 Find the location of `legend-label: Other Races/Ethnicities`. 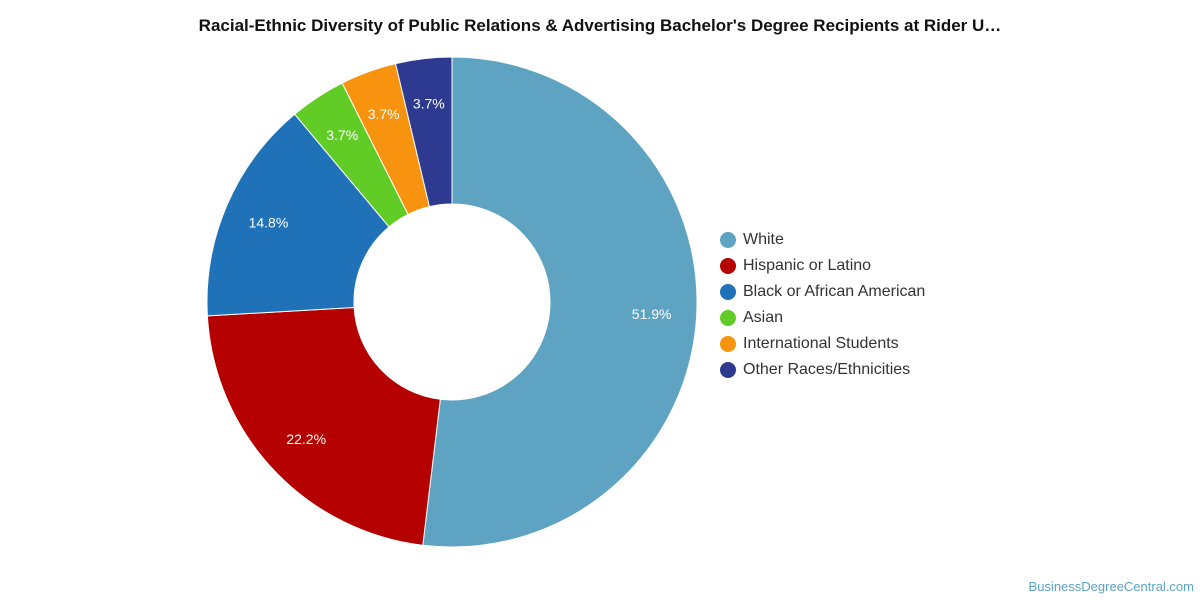

legend-label: Other Races/Ethnicities is located at coordinates (827, 369).